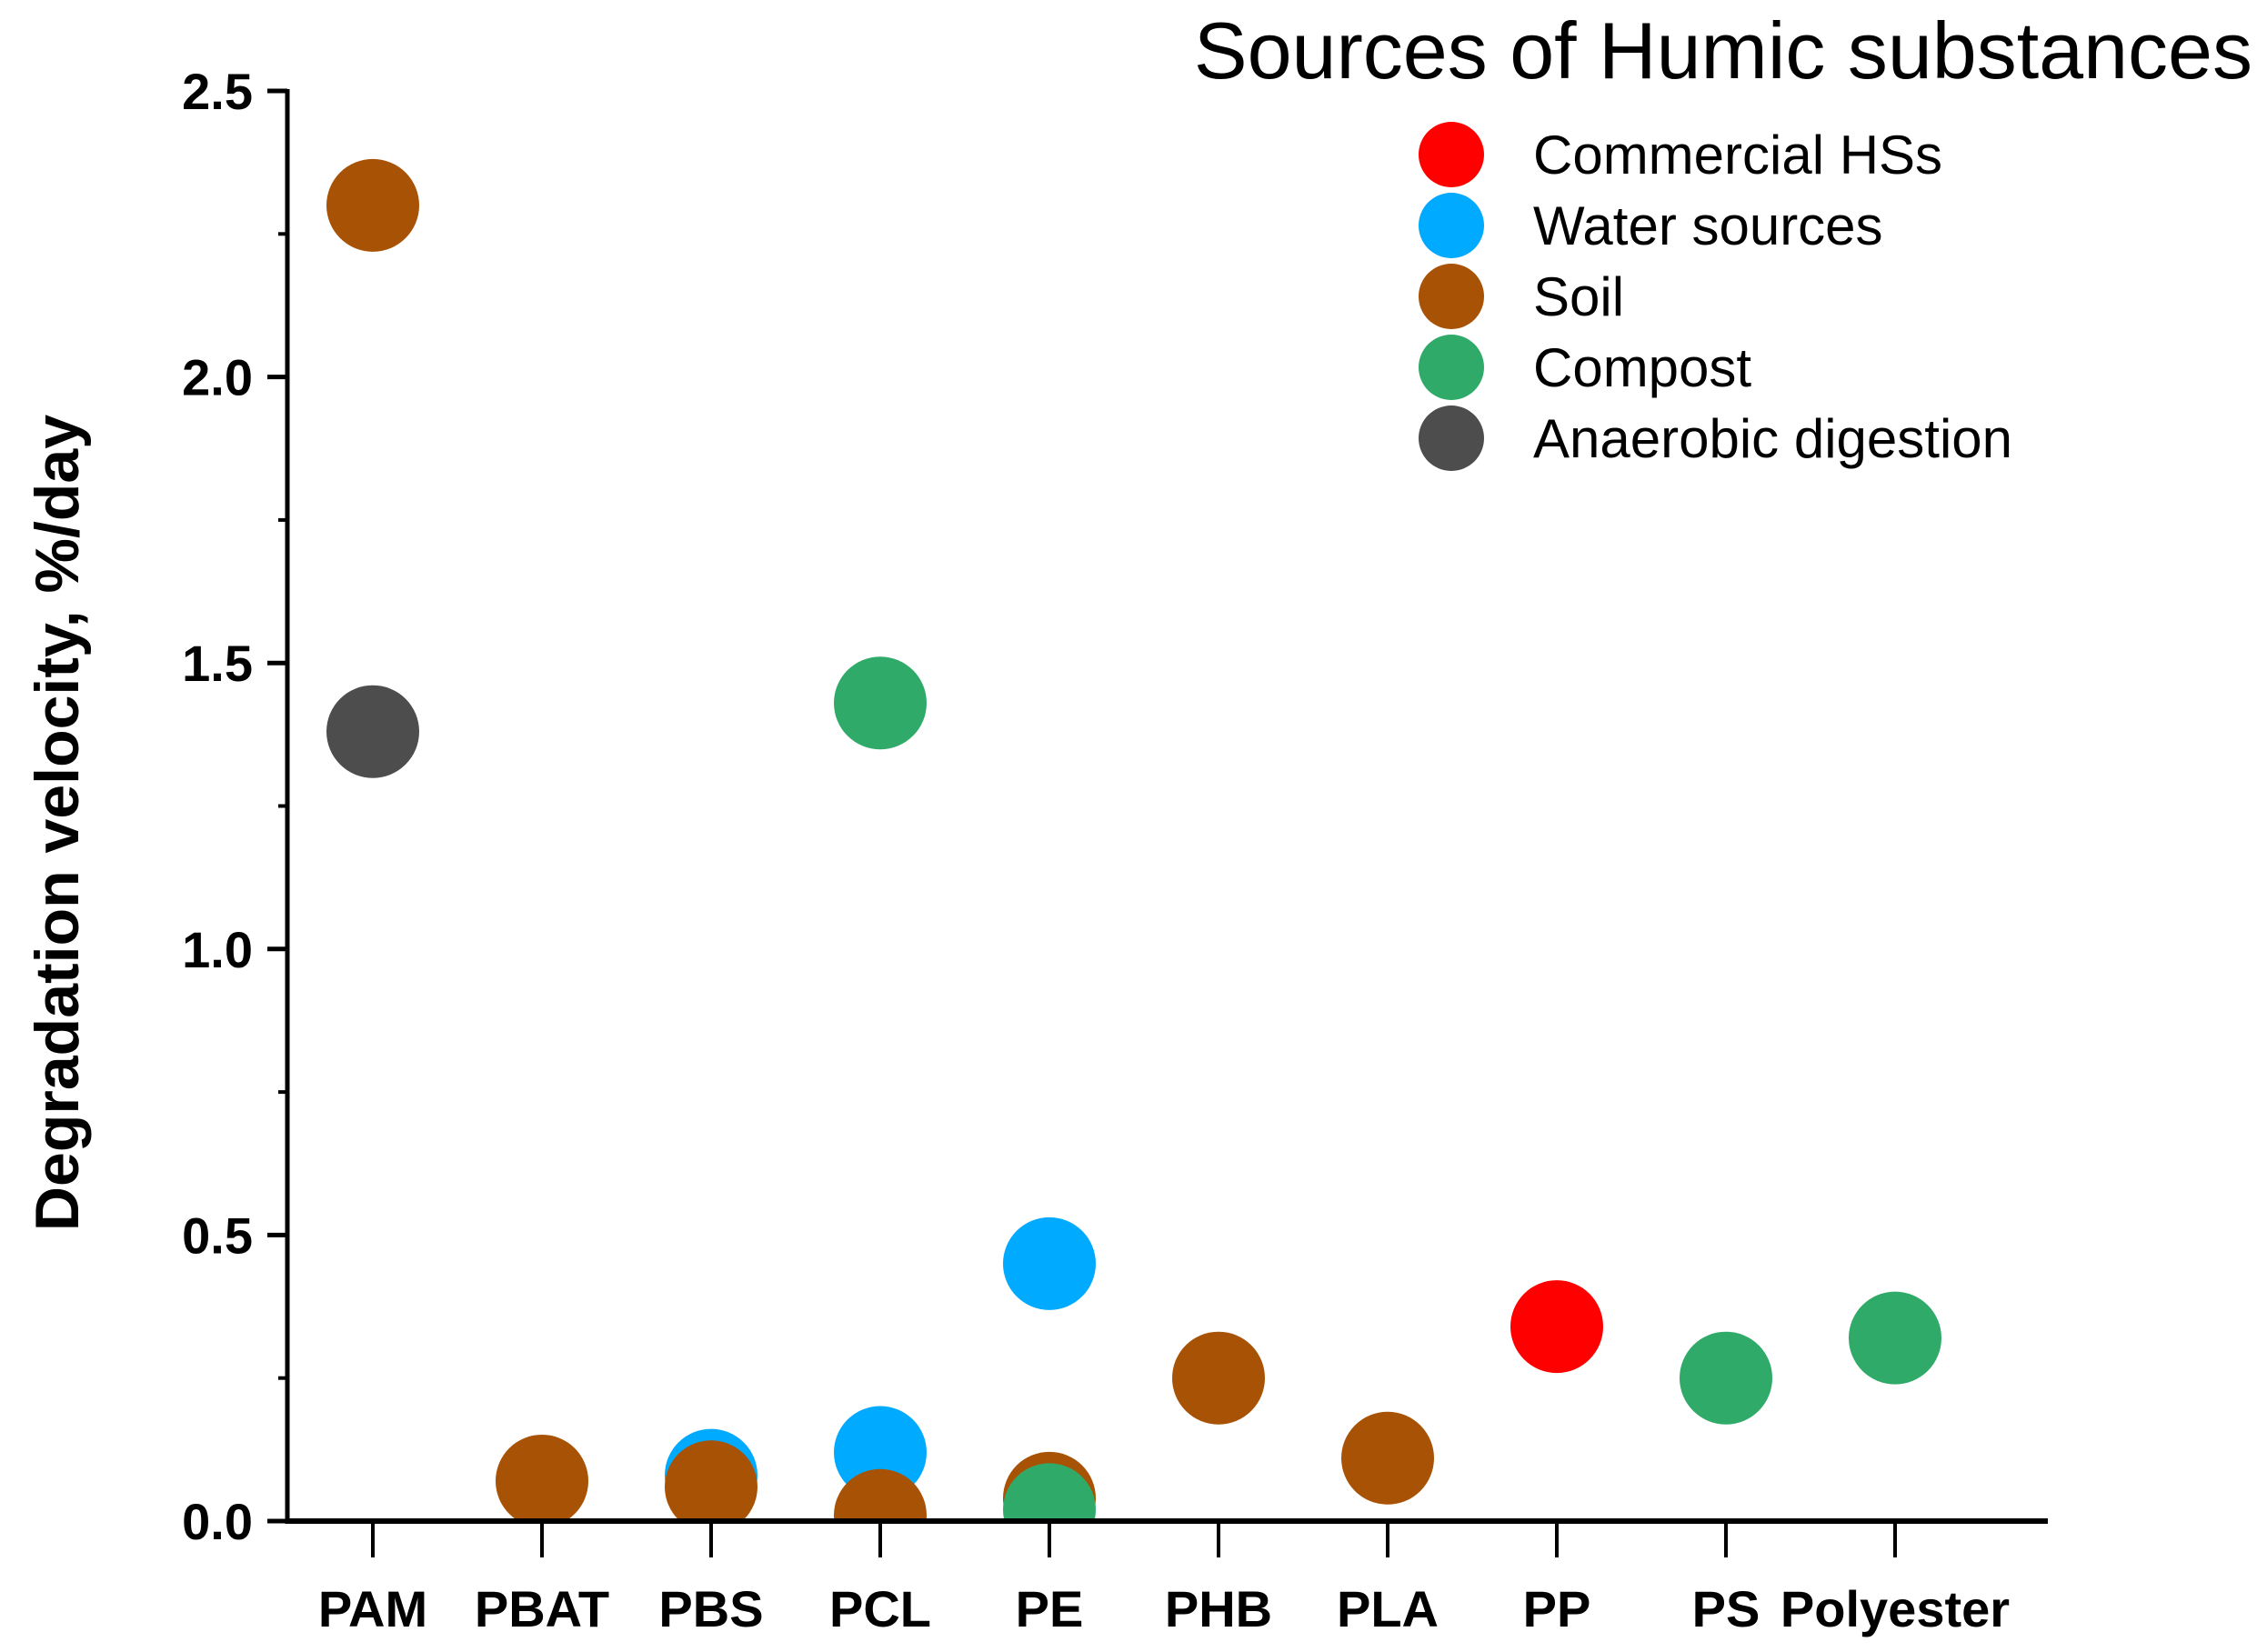 The width and height of the screenshot is (2267, 1652). Describe the element at coordinates (1895, 1338) in the screenshot. I see `point-polyester-compost` at that location.